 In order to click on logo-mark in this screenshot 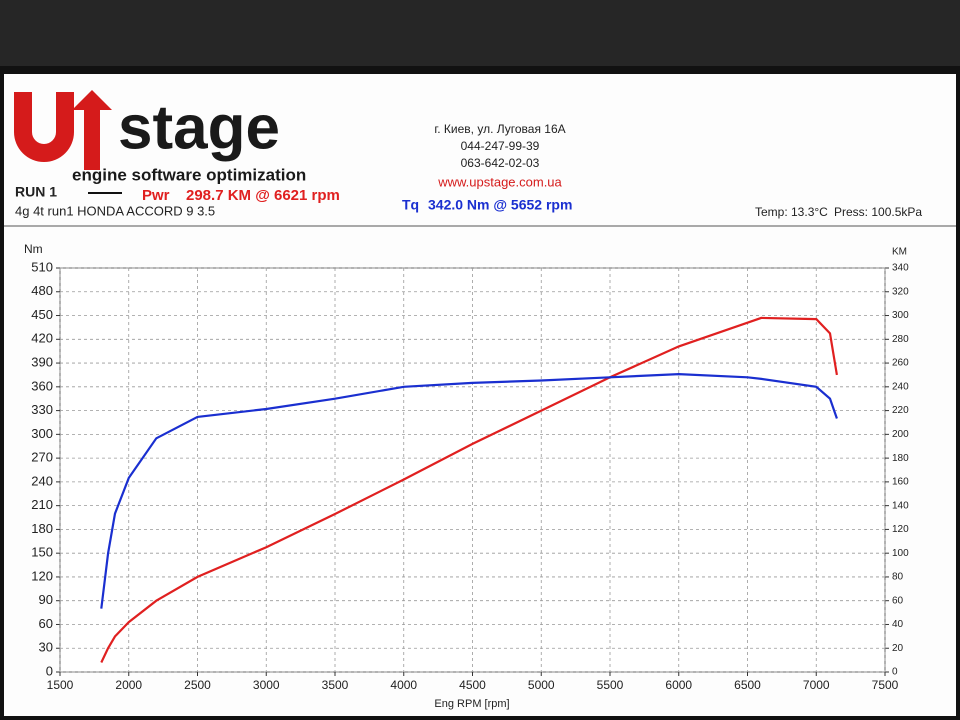, I will do `click(44, 127)`.